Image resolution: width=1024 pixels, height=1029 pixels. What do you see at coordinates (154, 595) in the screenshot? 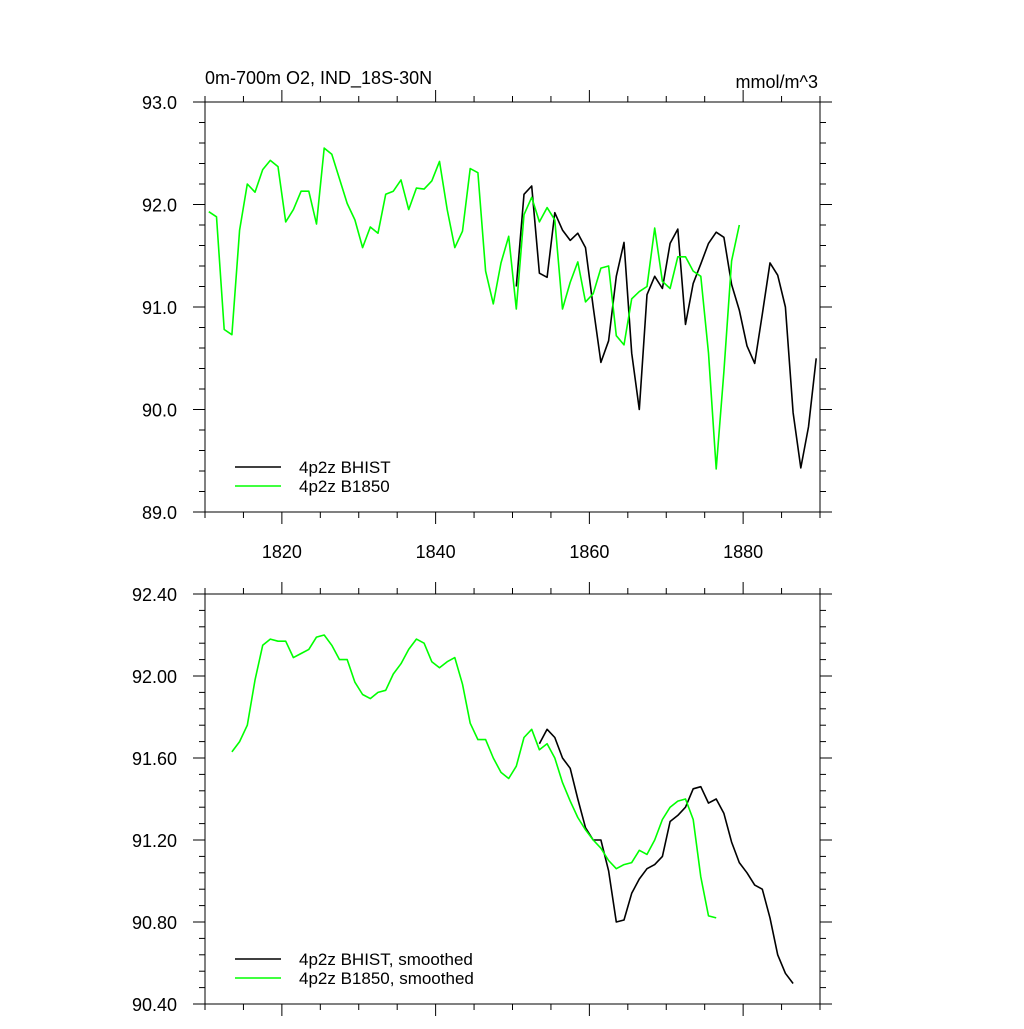
I see `y-tick-label: 92.40` at bounding box center [154, 595].